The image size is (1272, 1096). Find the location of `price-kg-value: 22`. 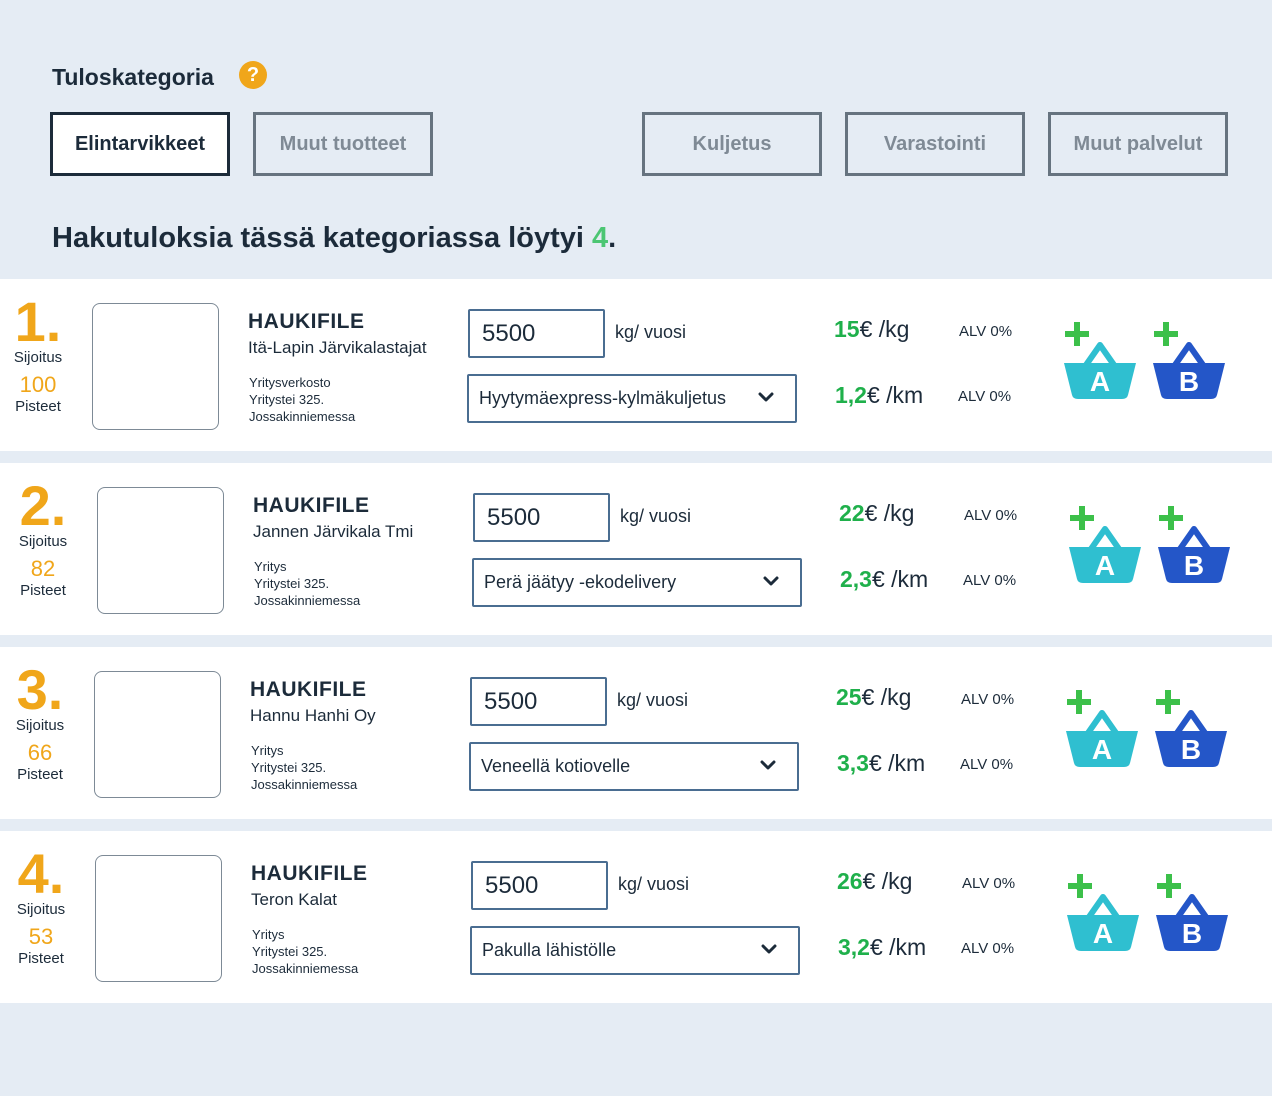

price-kg-value: 22 is located at coordinates (852, 513).